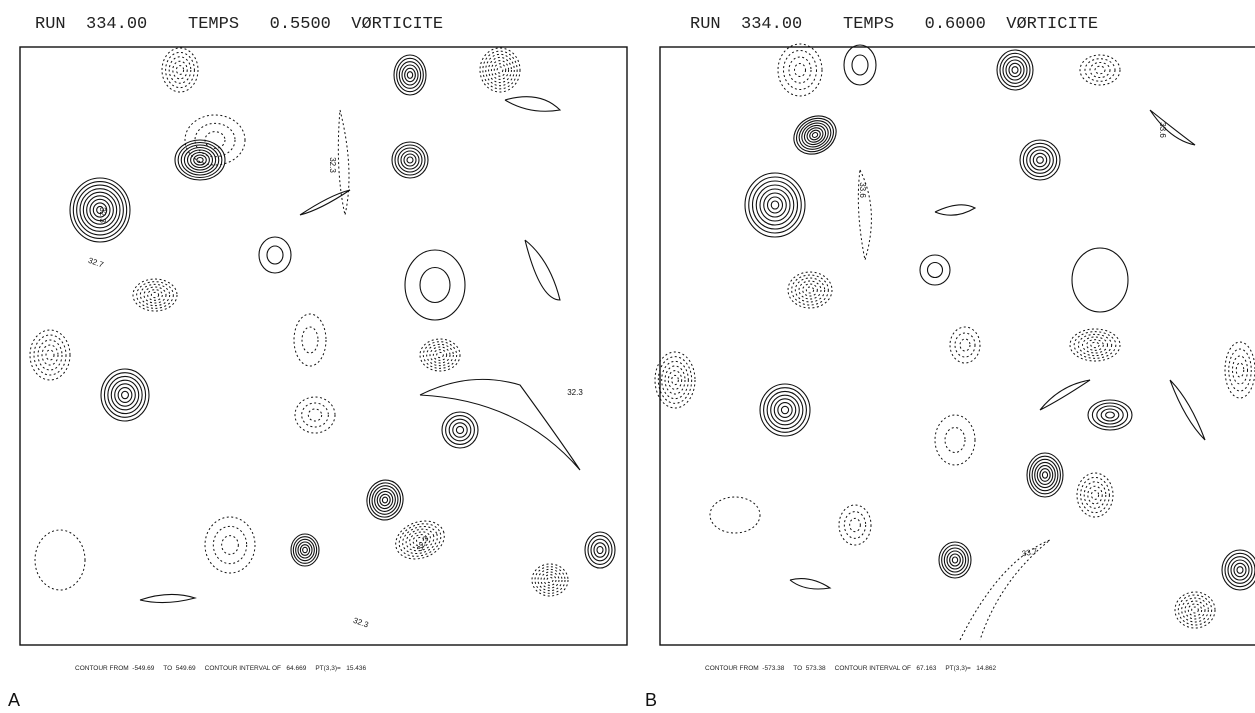 This screenshot has height=713, width=1255. Describe the element at coordinates (651, 700) in the screenshot. I see `panel-letter: B` at that location.